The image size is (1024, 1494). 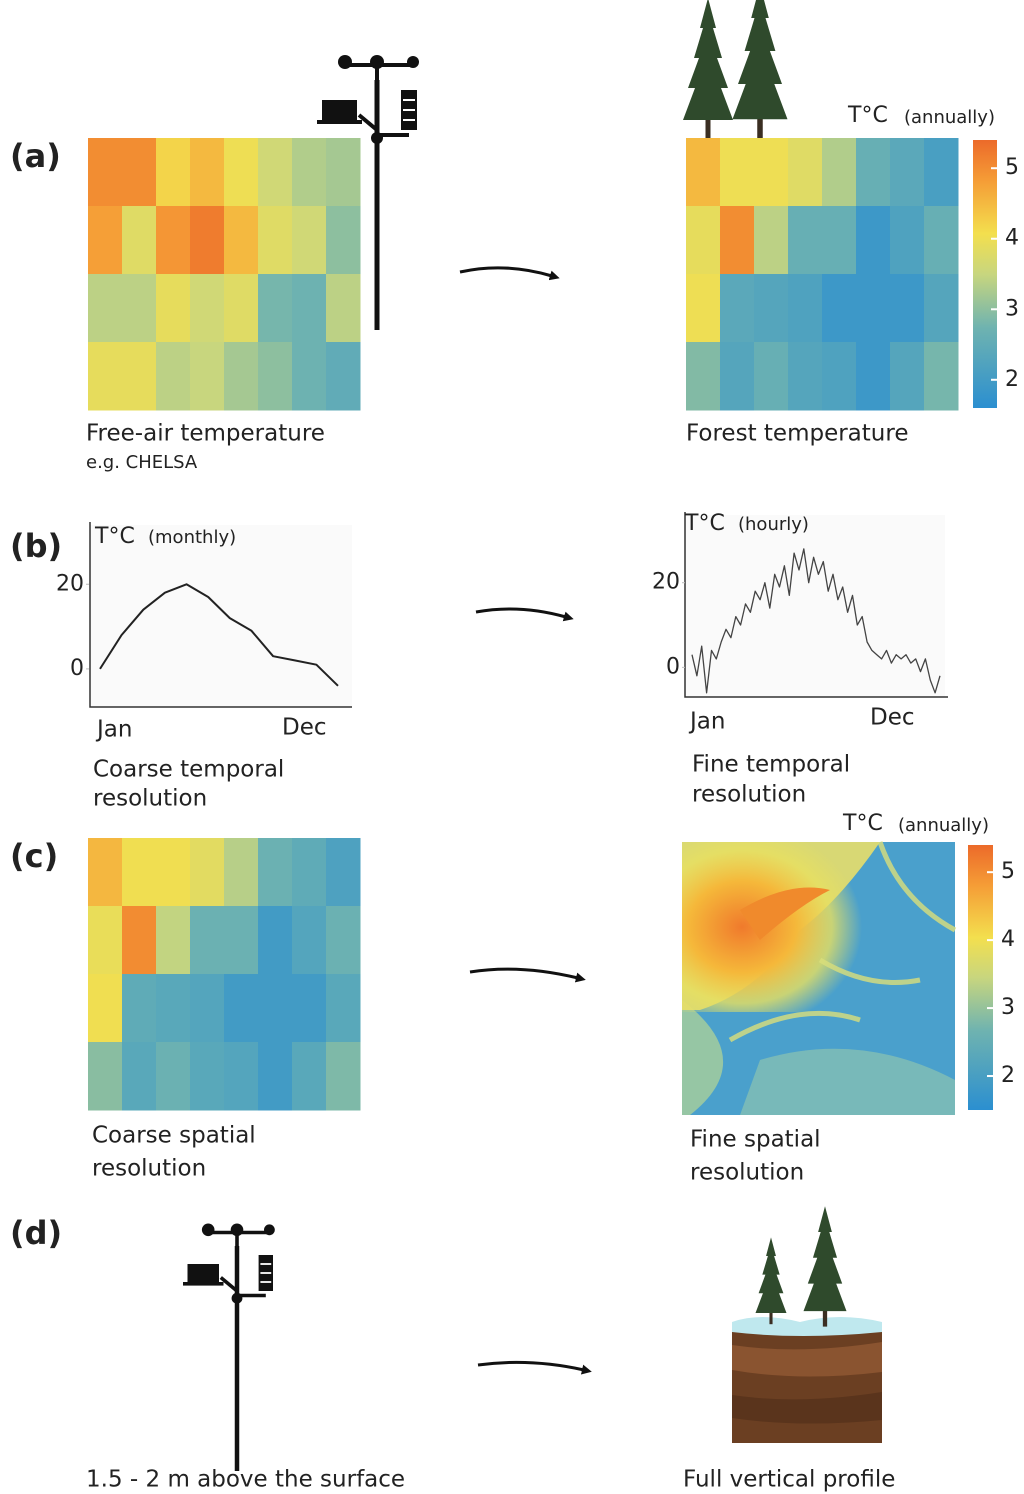 I want to click on caption: e.g. CHELSA, so click(x=142, y=462).